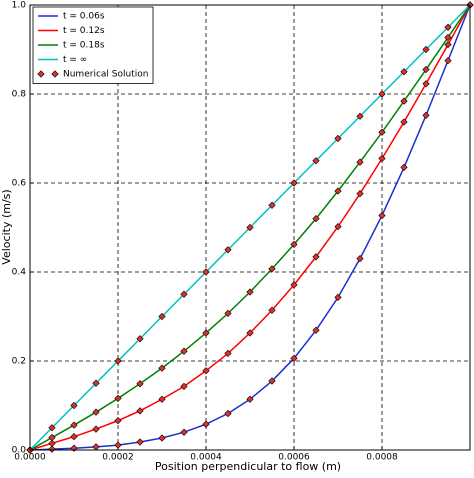 This screenshot has width=474, height=478. Describe the element at coordinates (84, 17) in the screenshot. I see `legend-label: t = 0.06s` at that location.